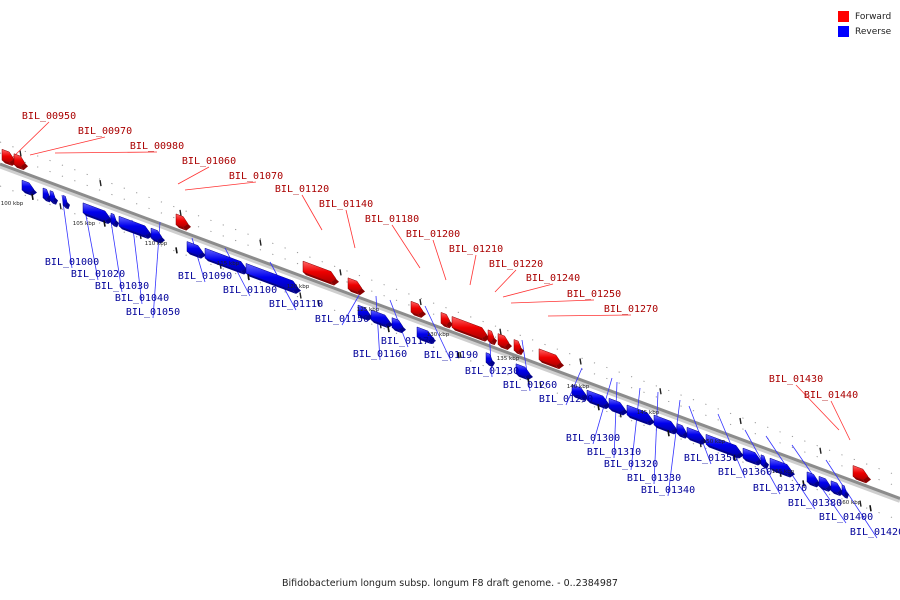  What do you see at coordinates (72, 262) in the screenshot?
I see `reverse-label-bil-01000: BIL_01000` at bounding box center [72, 262].